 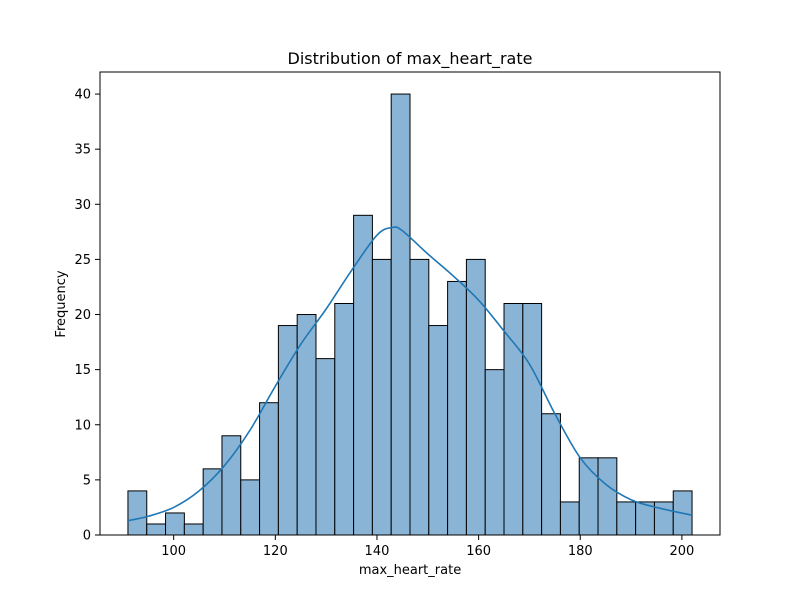 What do you see at coordinates (377, 551) in the screenshot?
I see `x-tick-label: 140` at bounding box center [377, 551].